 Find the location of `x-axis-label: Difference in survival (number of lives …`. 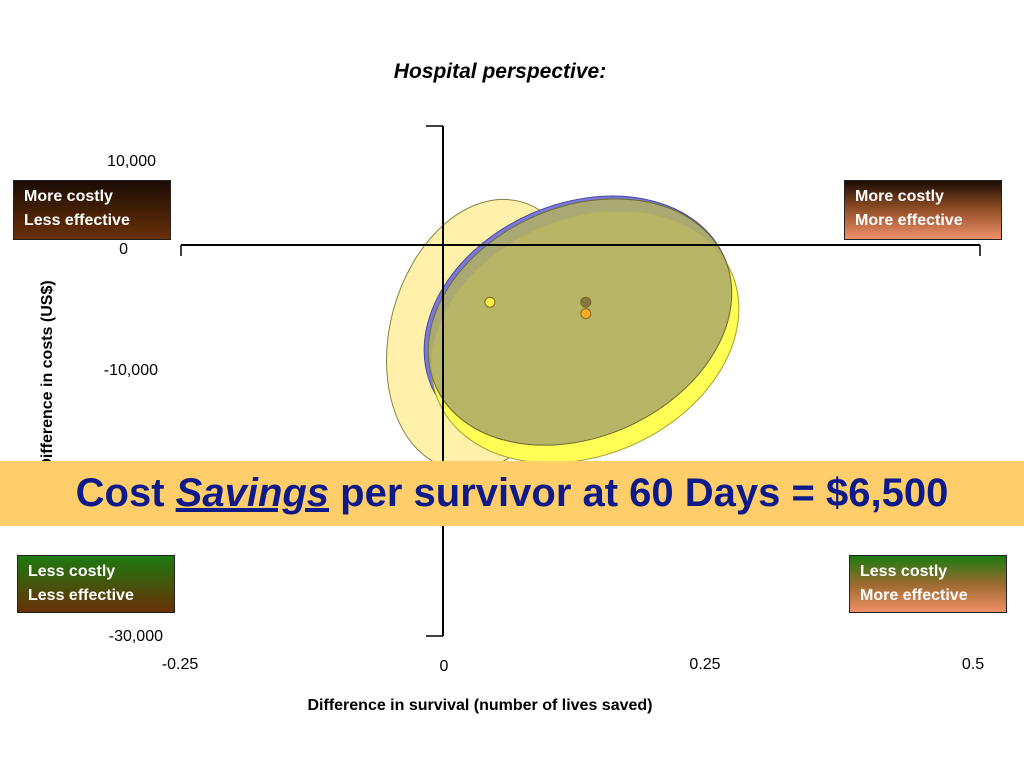

x-axis-label: Difference in survival (number of lives … is located at coordinates (480, 705).